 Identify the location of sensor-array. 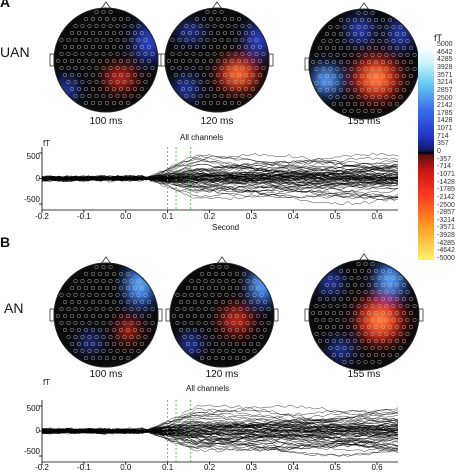
(363, 313).